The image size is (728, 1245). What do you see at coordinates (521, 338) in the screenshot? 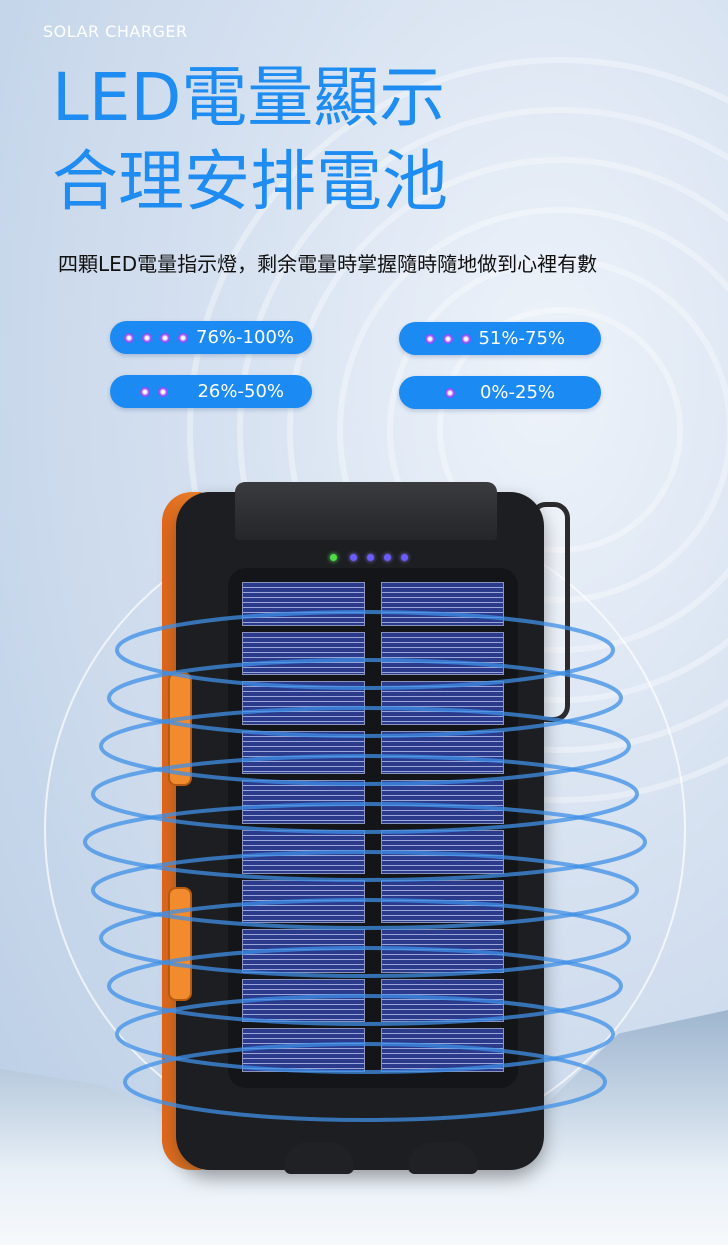
I see `level-label: 51%-75%` at bounding box center [521, 338].